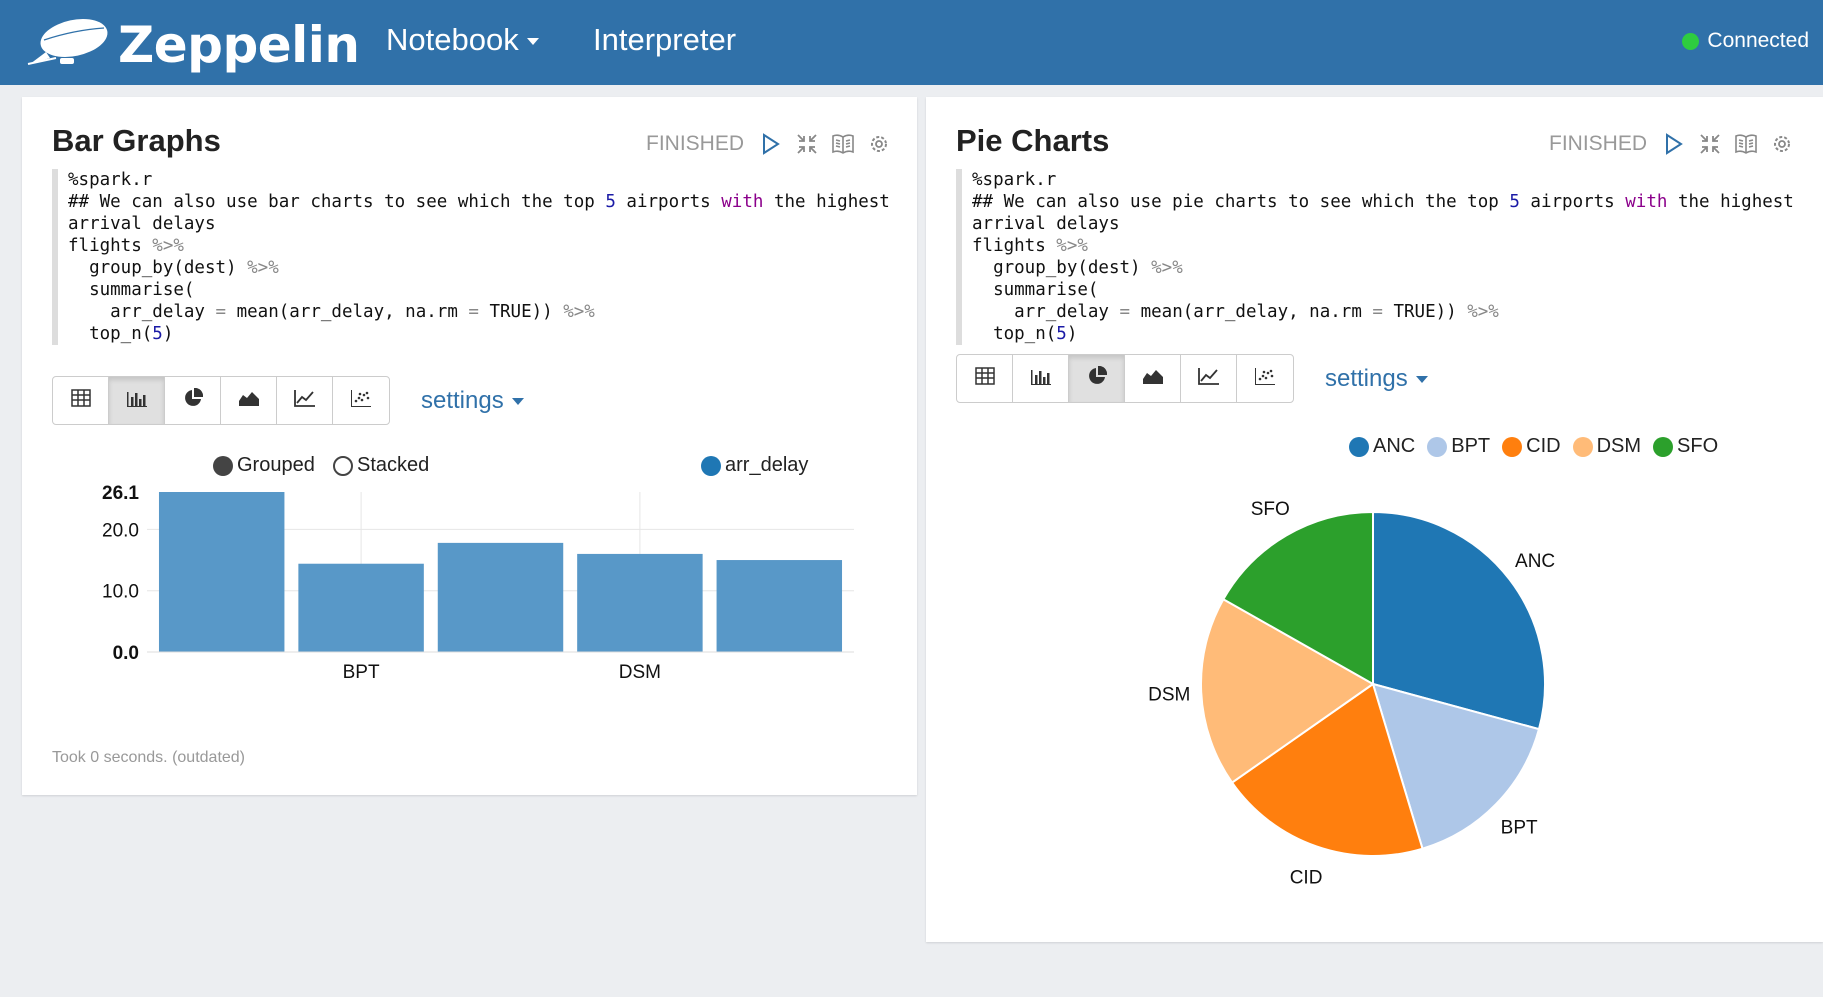  What do you see at coordinates (1458, 446) in the screenshot?
I see `pie-legend-item-bpt: BPT` at bounding box center [1458, 446].